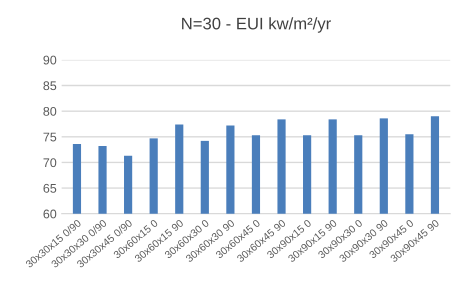 This screenshot has width=474, height=285. Describe the element at coordinates (49, 85) in the screenshot. I see `y-tick-label: 85` at that location.